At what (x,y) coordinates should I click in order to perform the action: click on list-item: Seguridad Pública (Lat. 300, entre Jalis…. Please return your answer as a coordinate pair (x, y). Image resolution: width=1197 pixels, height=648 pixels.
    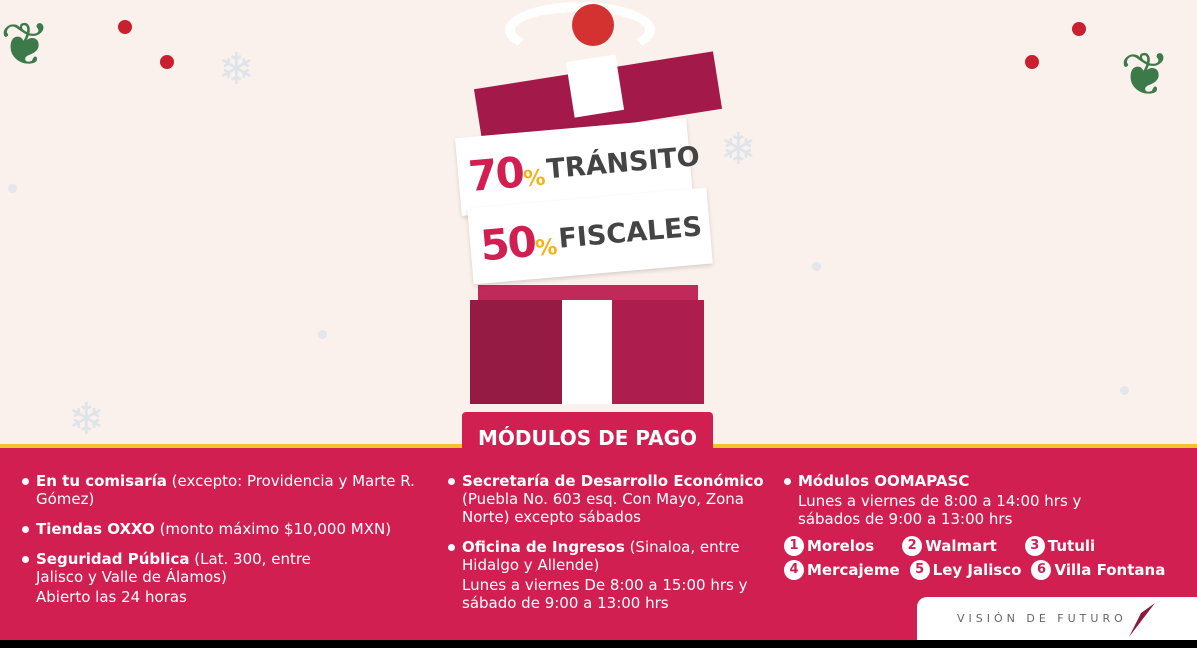
    Looking at the image, I should click on (172, 578).